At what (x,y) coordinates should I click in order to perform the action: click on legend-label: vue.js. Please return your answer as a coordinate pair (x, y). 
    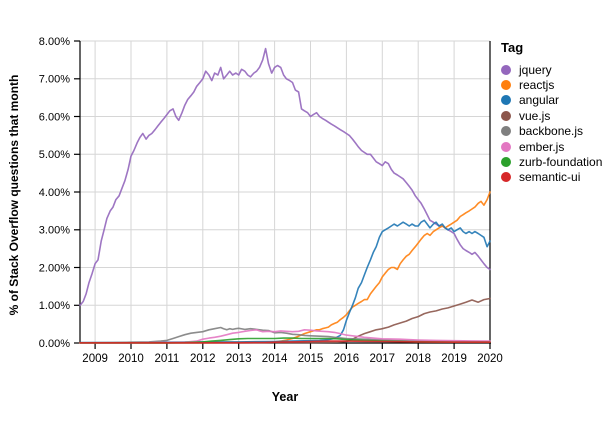
    Looking at the image, I should click on (535, 115).